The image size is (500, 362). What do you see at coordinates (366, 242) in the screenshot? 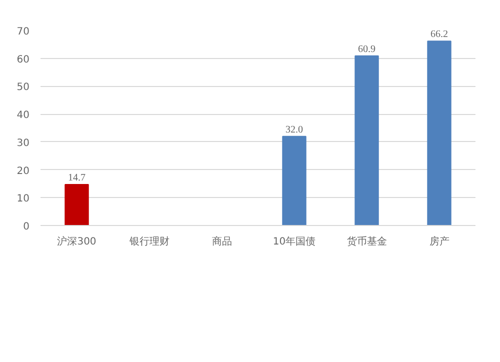
I see `x-tick-label: 货币基金` at bounding box center [366, 242].